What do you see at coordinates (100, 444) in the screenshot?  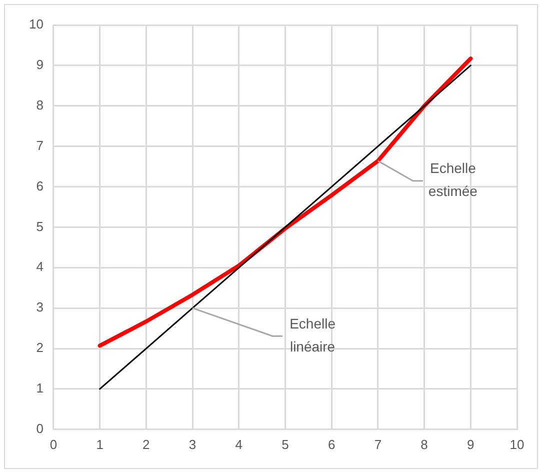 I see `x-tick-label: 1` at bounding box center [100, 444].